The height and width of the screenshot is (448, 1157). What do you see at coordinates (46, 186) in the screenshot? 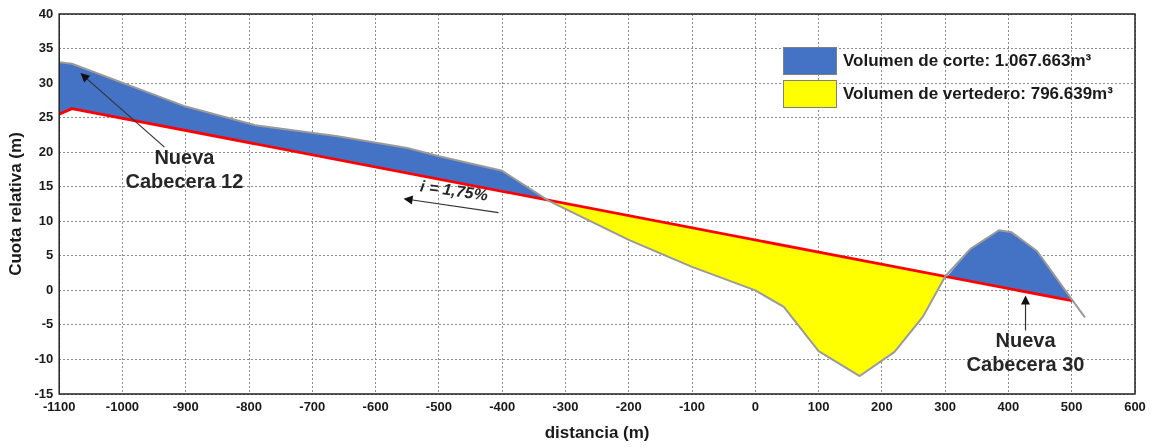
I see `y-tick-label: 15` at bounding box center [46, 186].